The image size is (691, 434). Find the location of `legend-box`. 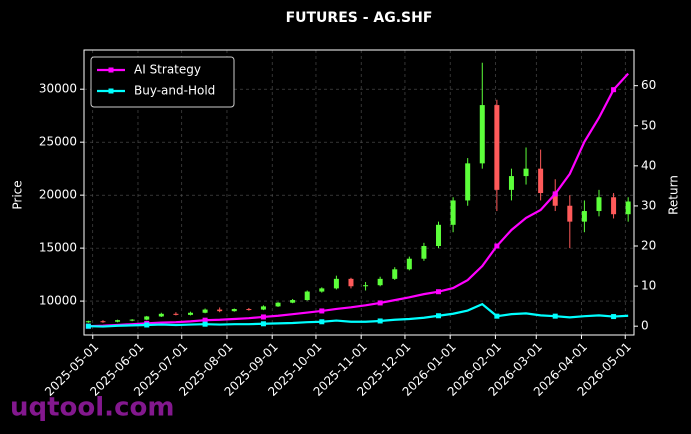

legend-box is located at coordinates (162, 82).